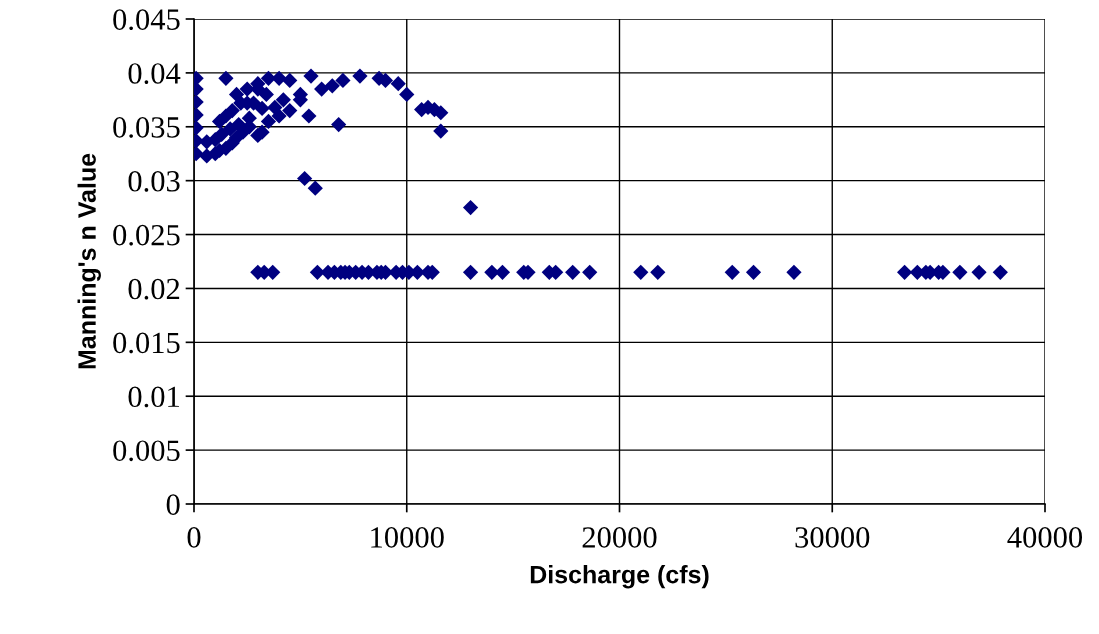  What do you see at coordinates (154, 73) in the screenshot?
I see `y-tick-label: 0.04` at bounding box center [154, 73].